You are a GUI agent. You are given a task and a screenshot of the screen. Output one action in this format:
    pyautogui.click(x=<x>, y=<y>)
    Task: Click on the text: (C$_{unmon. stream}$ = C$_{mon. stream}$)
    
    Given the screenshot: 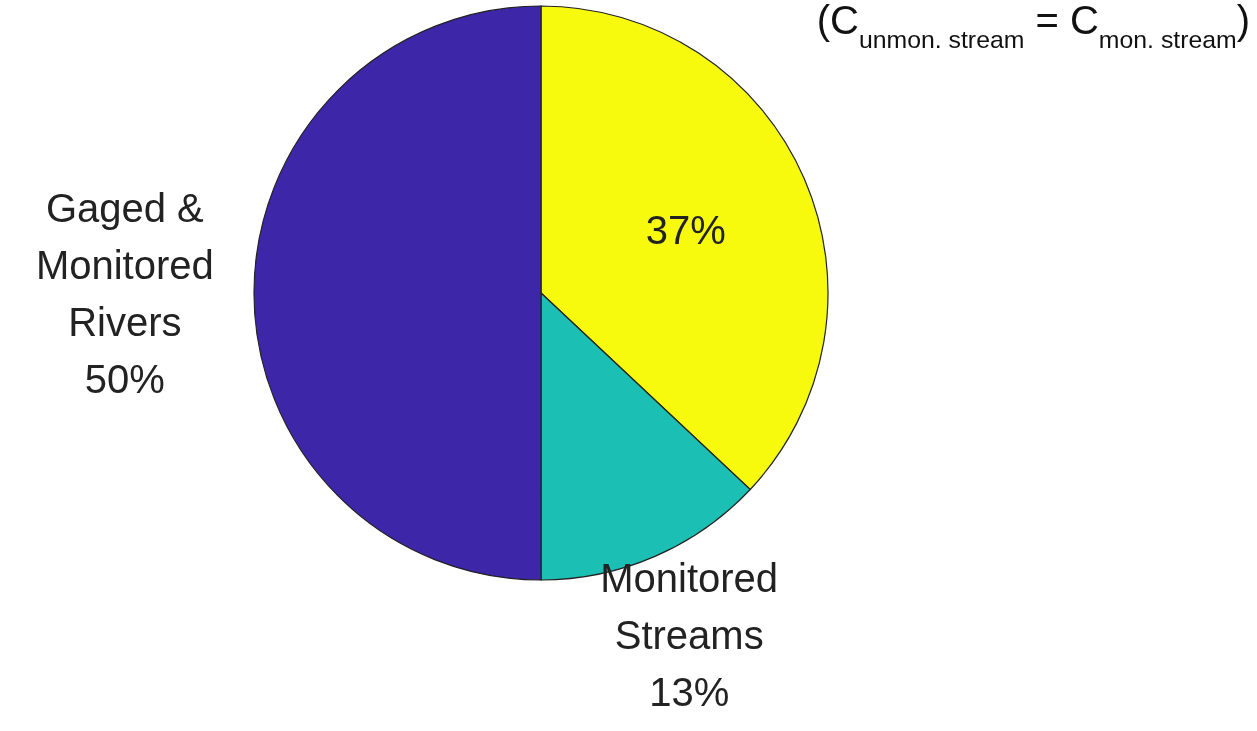 What is the action you would take?
    pyautogui.click(x=1033, y=26)
    